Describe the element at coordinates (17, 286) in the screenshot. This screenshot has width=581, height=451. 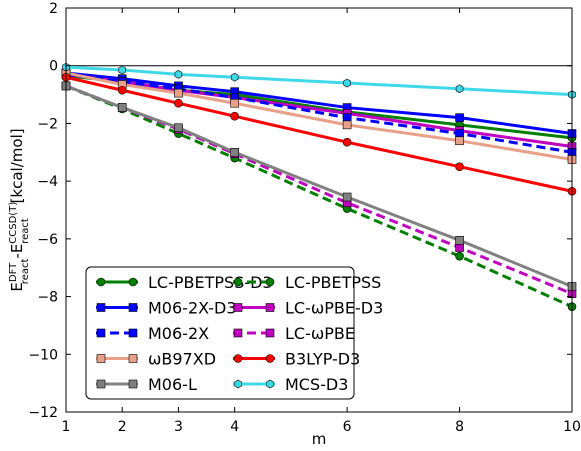
I see `y-axis-label-main: E` at that location.